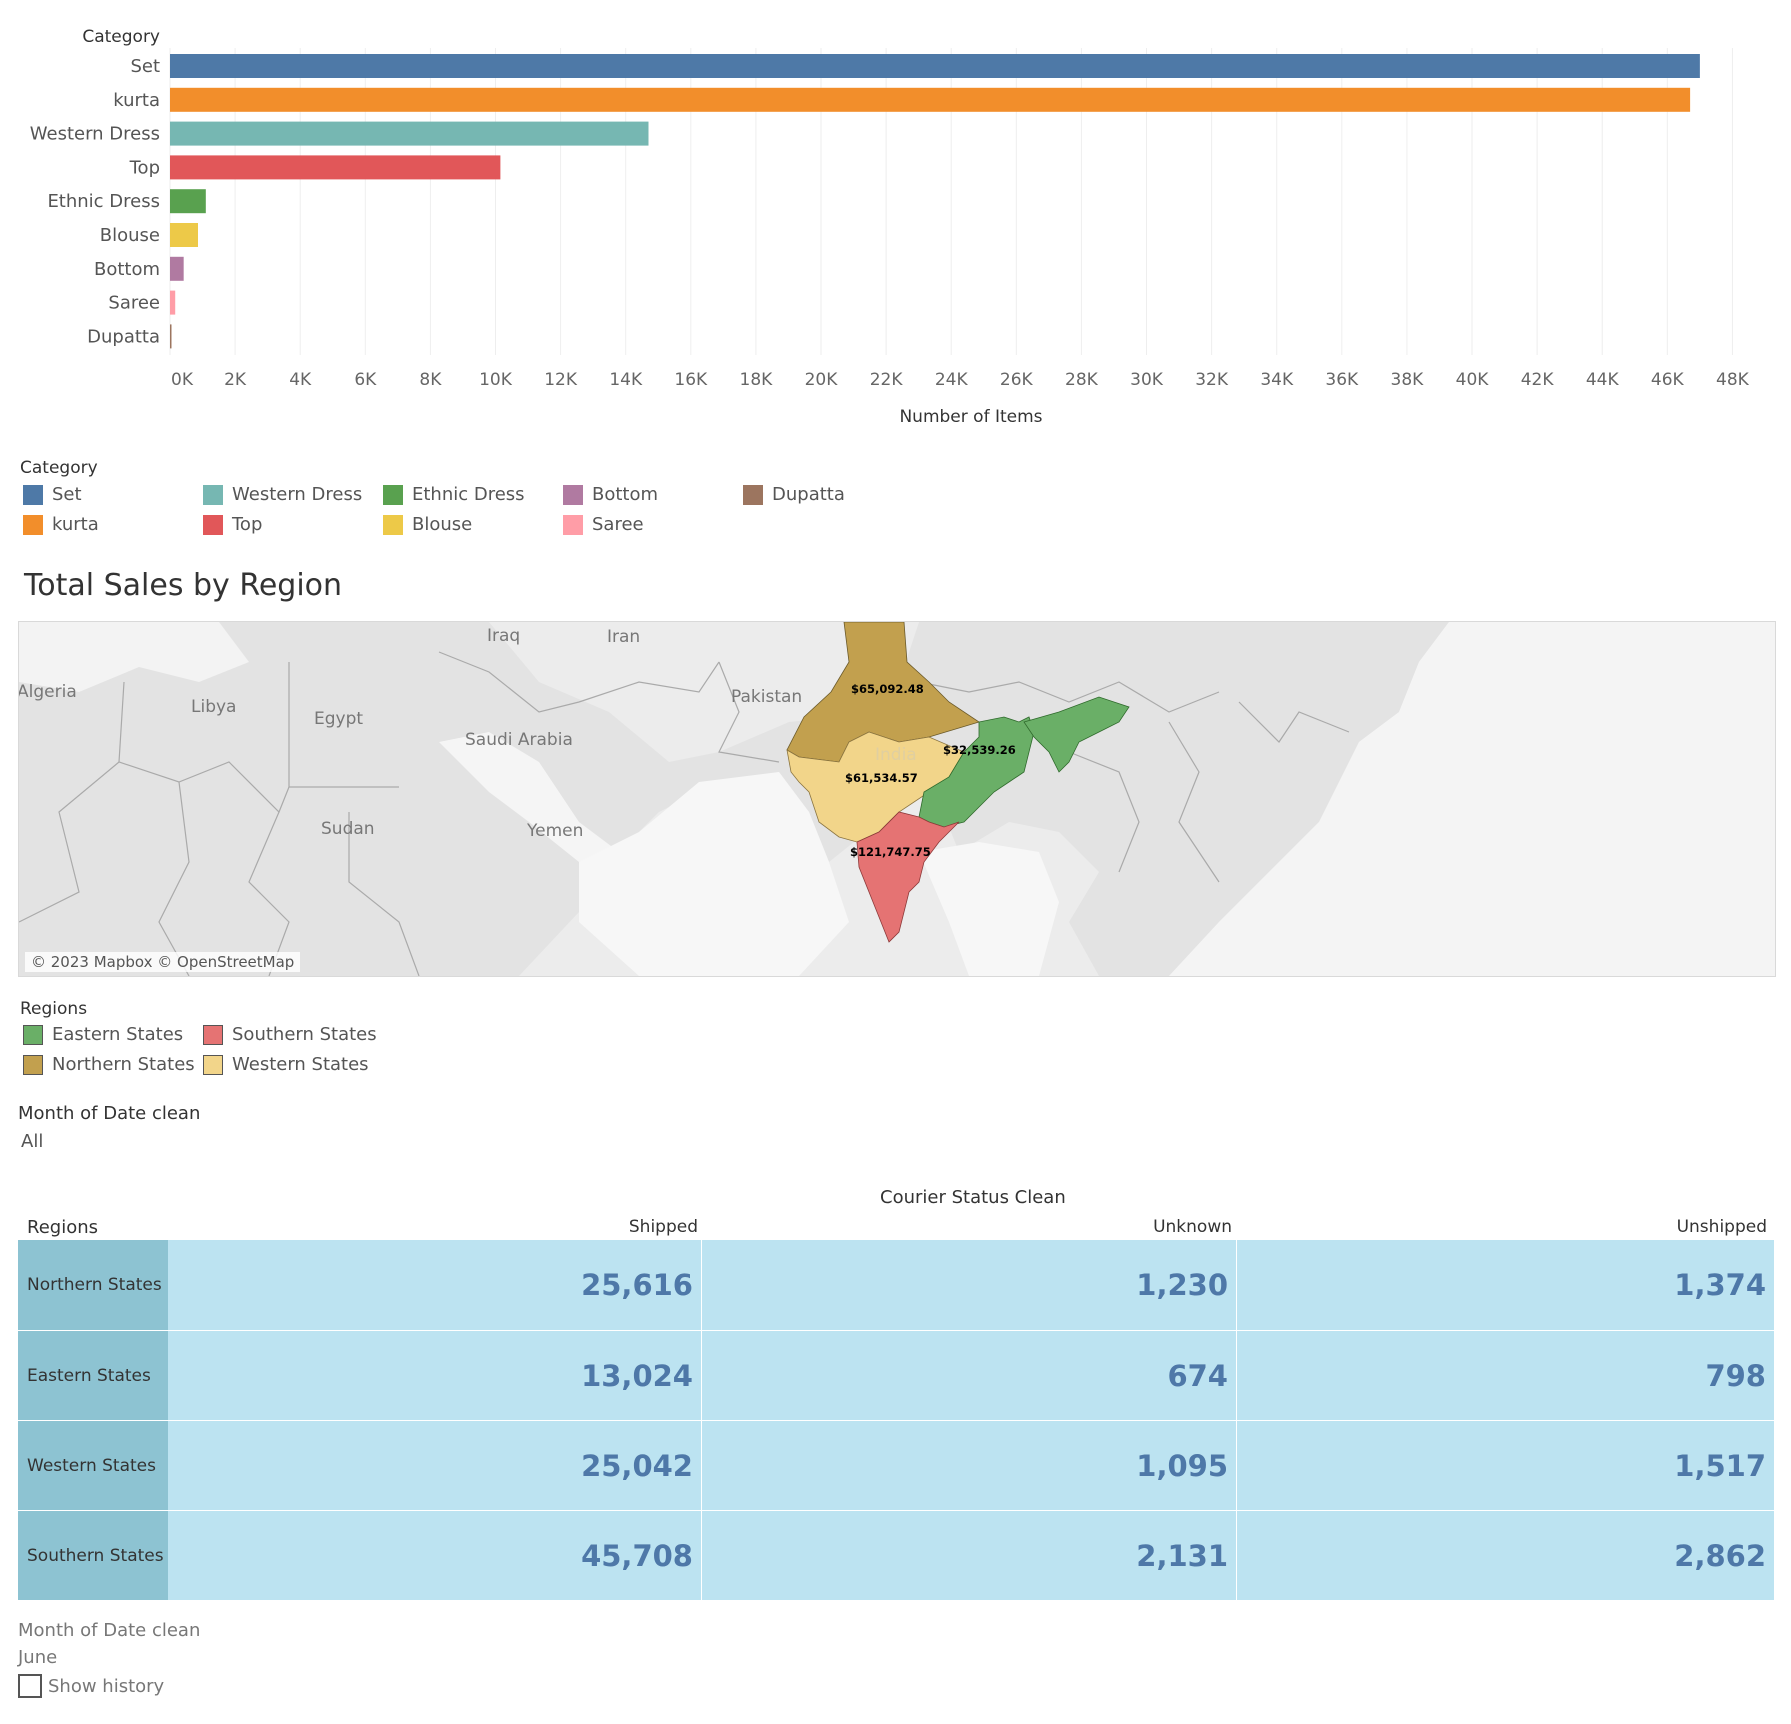 This screenshot has height=1724, width=1791. I want to click on category-label: Western Dress, so click(95, 134).